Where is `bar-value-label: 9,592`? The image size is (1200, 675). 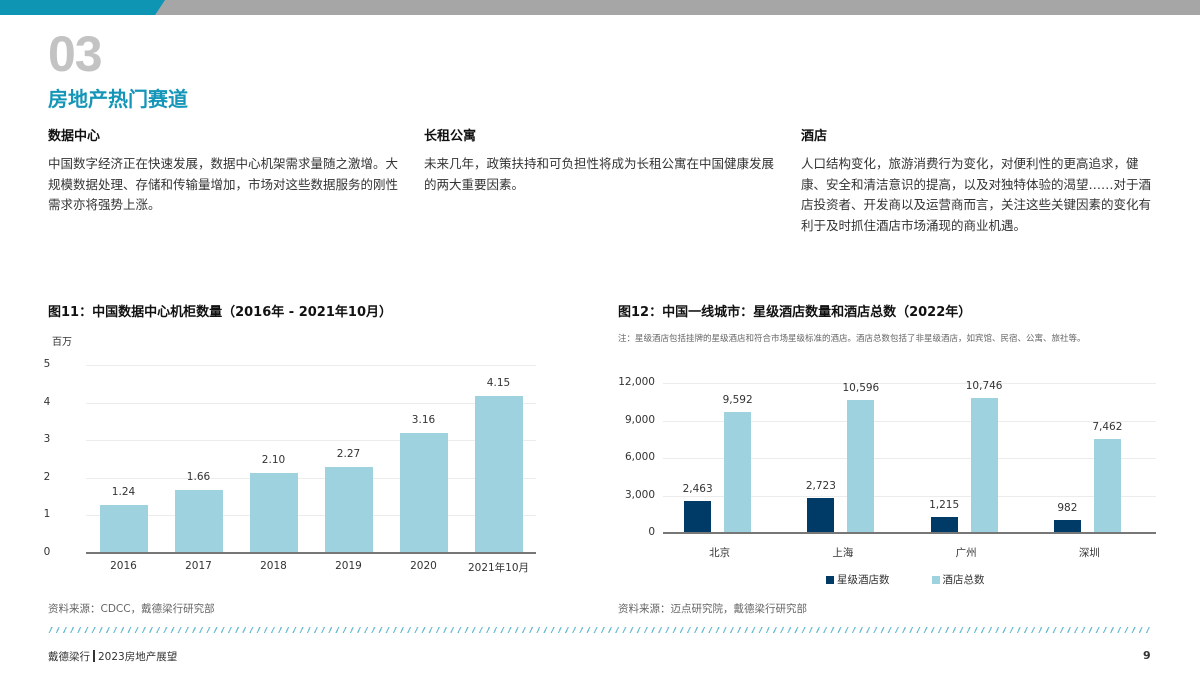 bar-value-label: 9,592 is located at coordinates (737, 400).